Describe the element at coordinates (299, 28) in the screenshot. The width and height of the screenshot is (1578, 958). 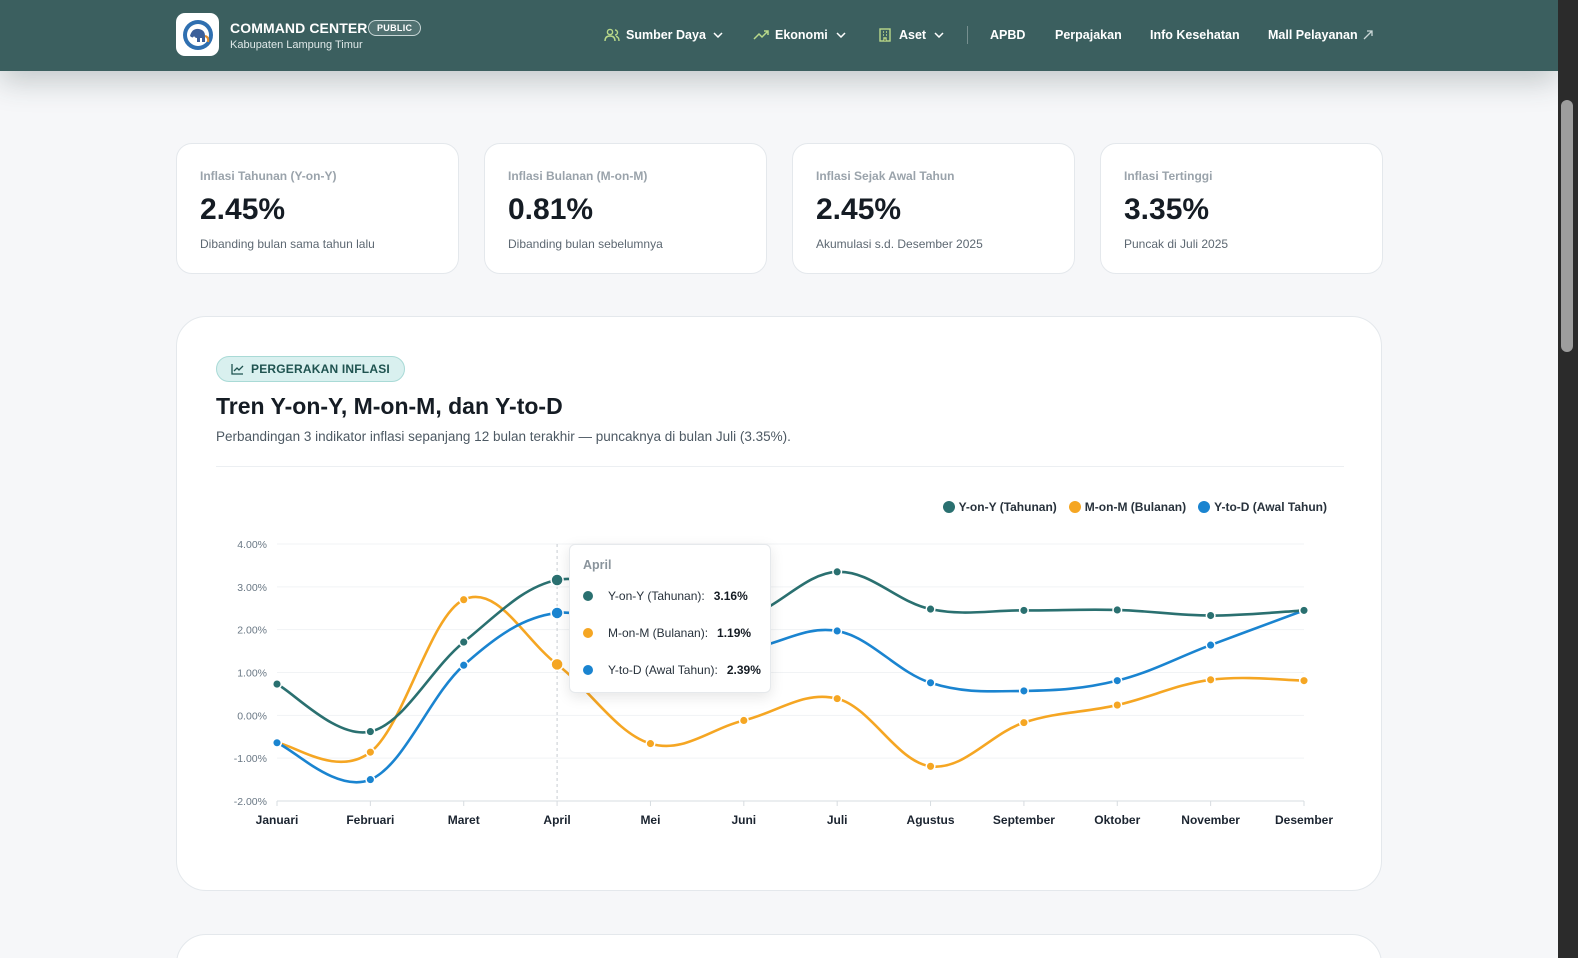
I see `brand-title: COMMAND CENTER` at that location.